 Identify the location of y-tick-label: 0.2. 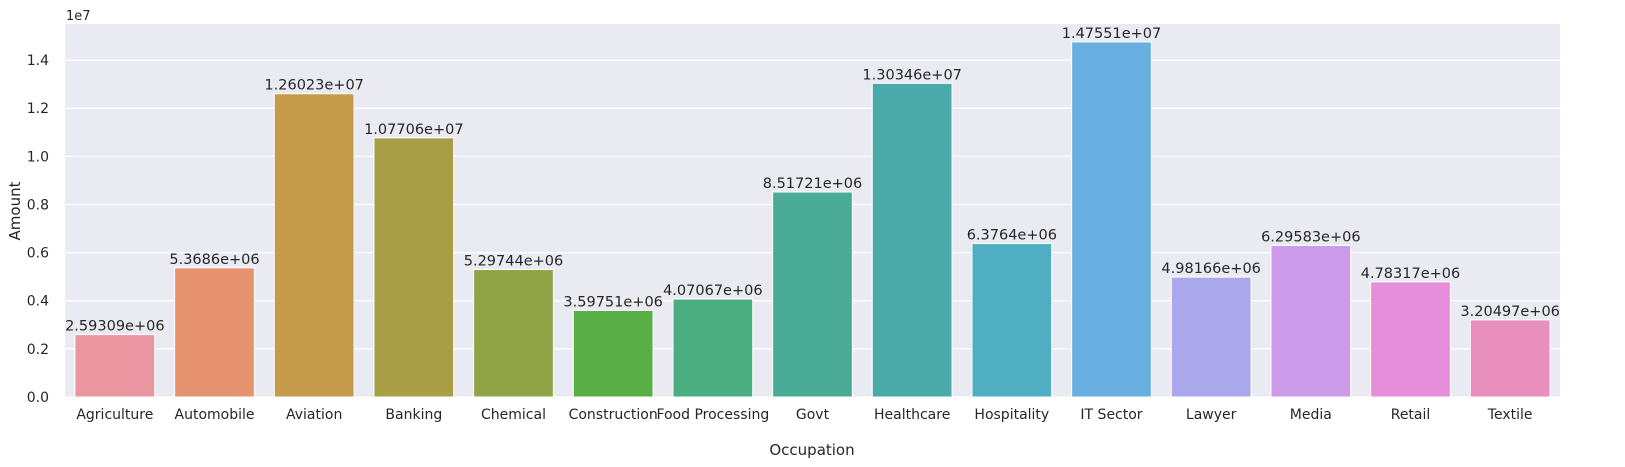
(38, 350).